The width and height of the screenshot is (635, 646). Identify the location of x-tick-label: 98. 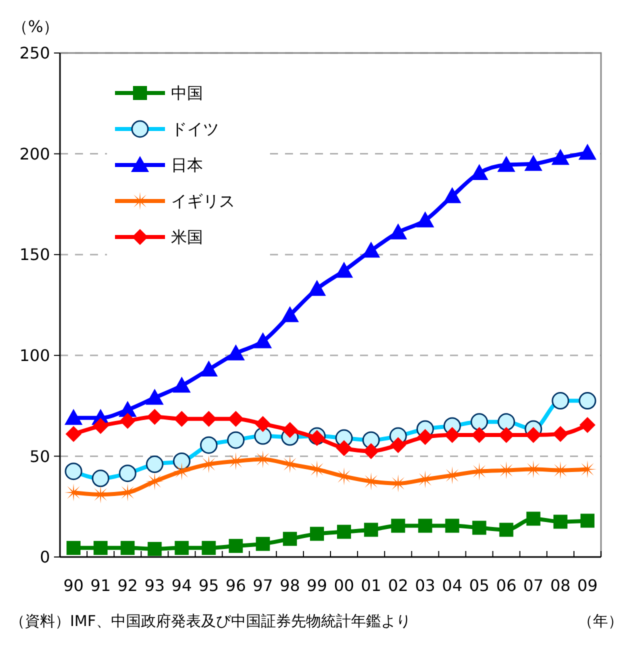
(290, 585).